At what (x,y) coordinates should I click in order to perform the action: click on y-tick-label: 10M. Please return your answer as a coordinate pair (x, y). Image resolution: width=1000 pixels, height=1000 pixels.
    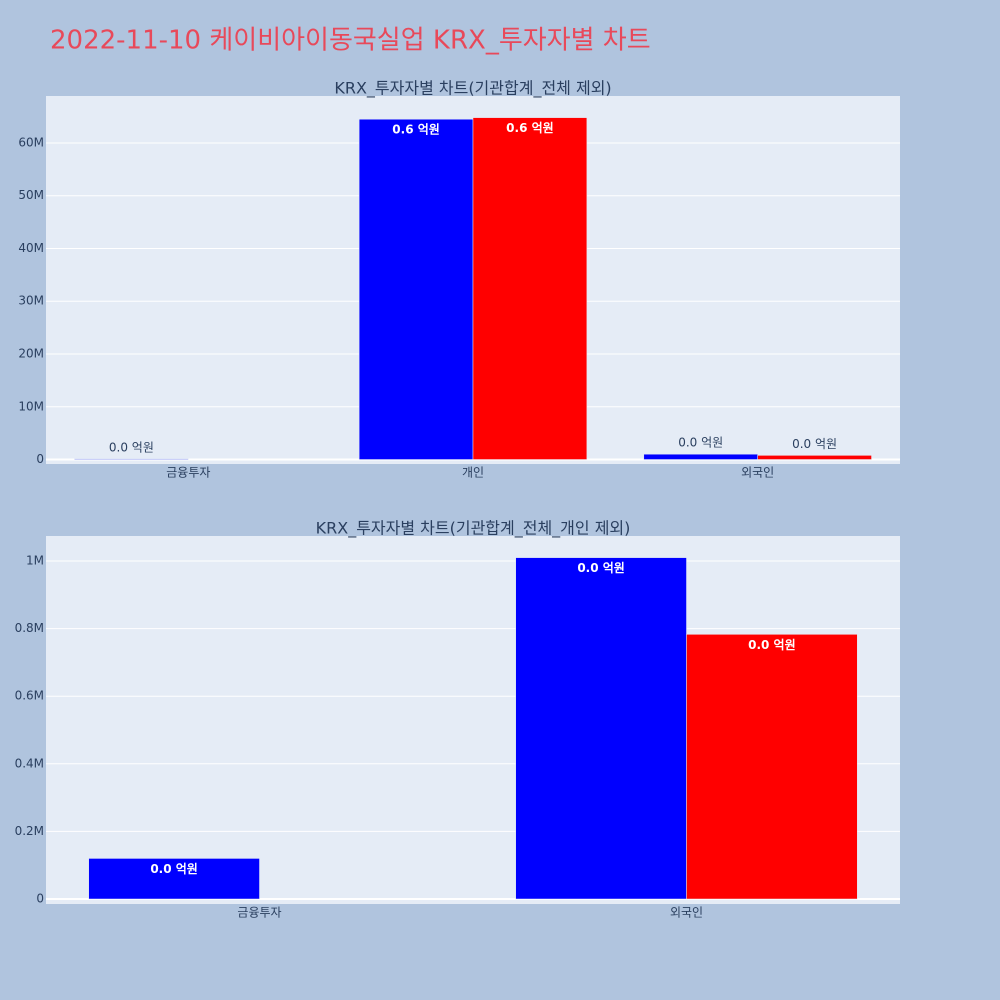
    Looking at the image, I should click on (31, 406).